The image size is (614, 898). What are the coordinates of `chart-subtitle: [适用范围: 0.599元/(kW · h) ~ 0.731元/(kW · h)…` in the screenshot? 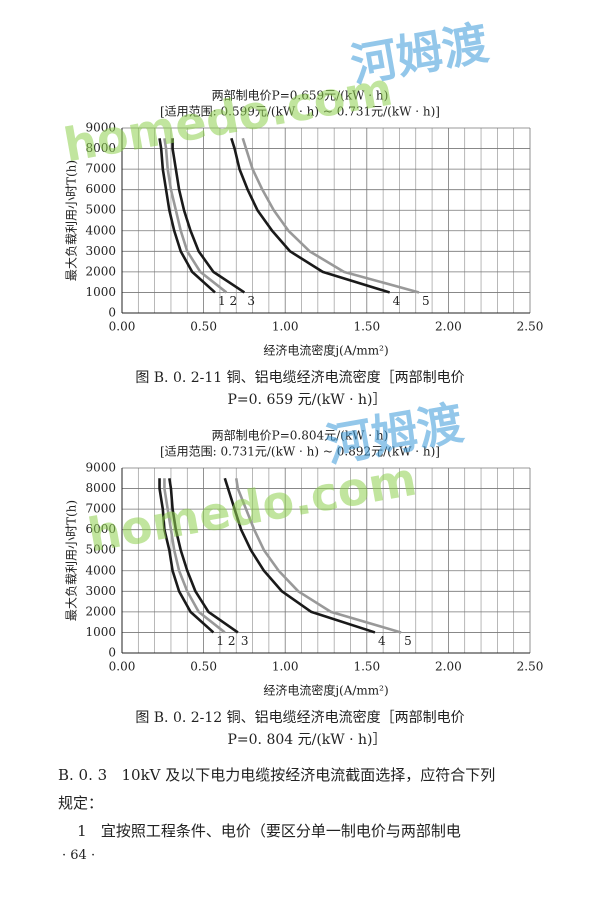 It's located at (300, 112).